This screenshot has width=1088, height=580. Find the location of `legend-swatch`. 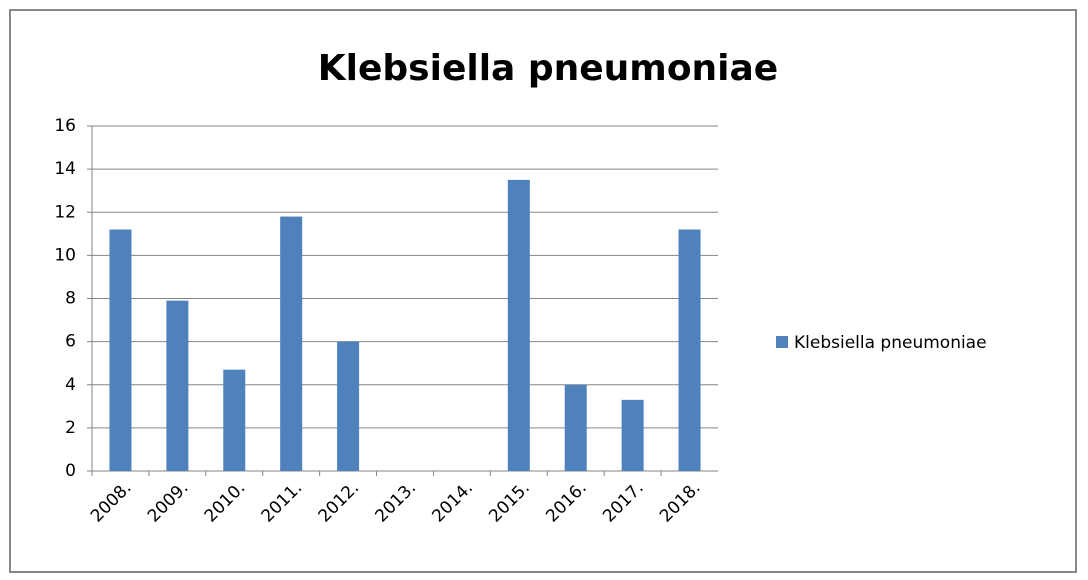

legend-swatch is located at coordinates (782, 342).